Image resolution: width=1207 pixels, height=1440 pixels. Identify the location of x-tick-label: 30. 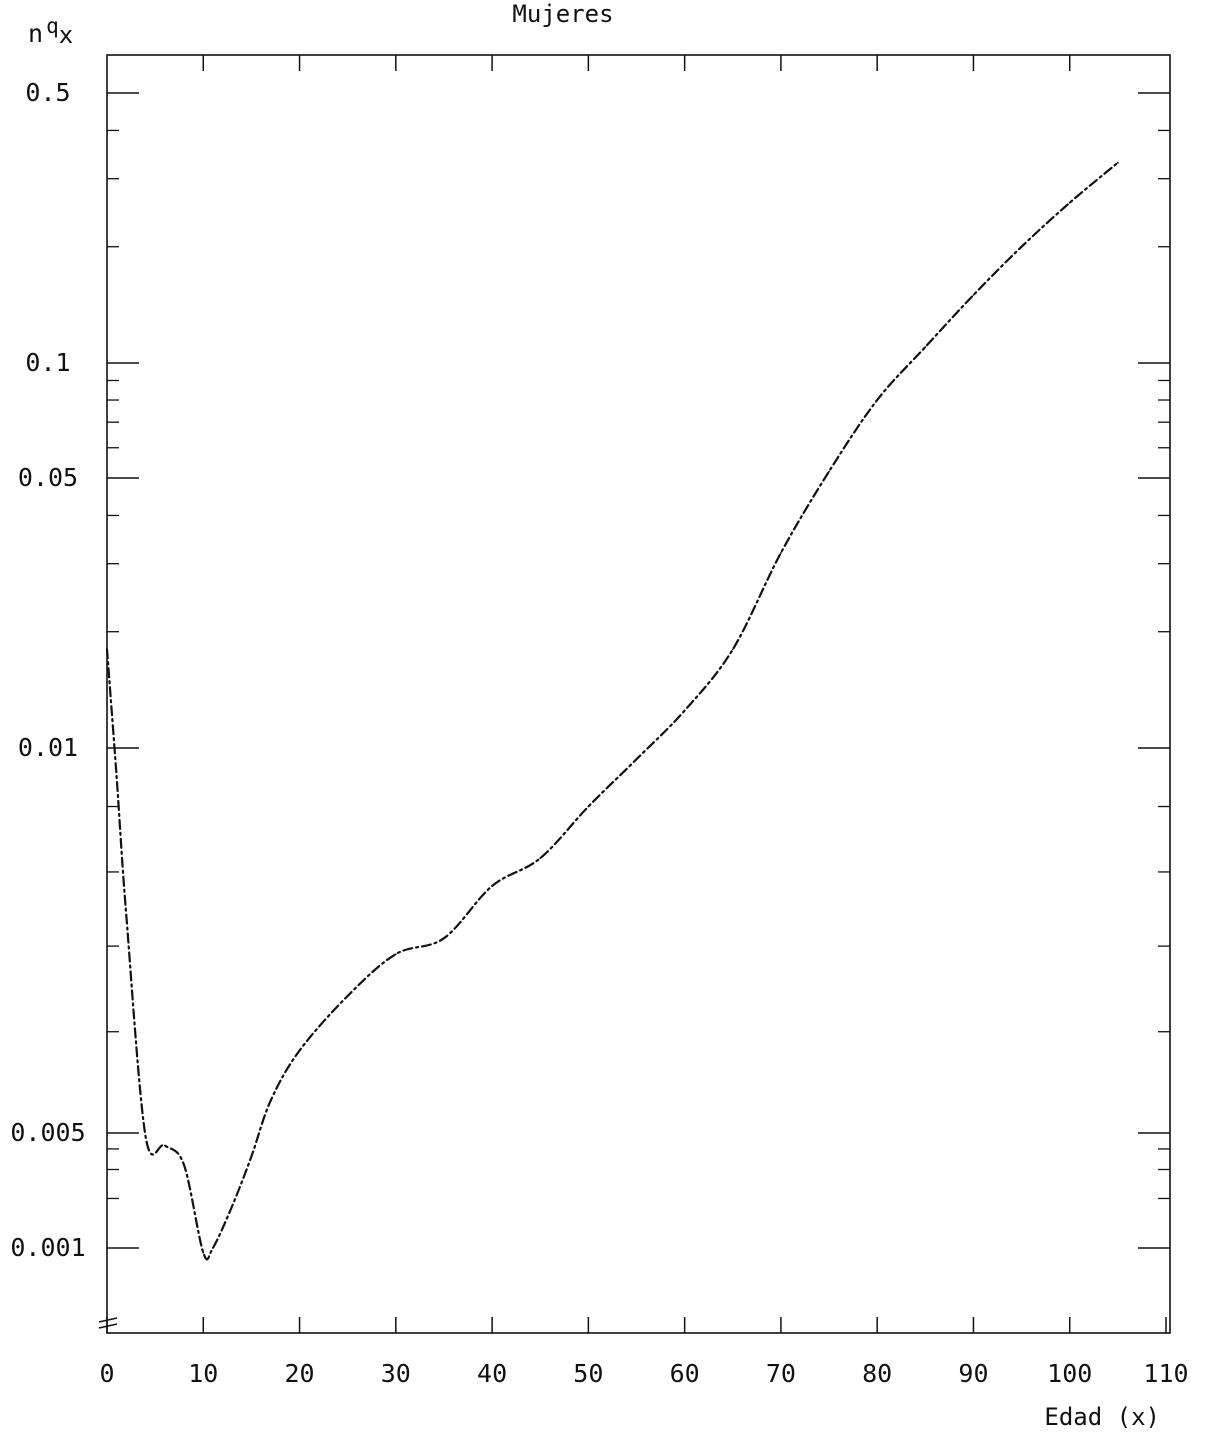
(396, 1373).